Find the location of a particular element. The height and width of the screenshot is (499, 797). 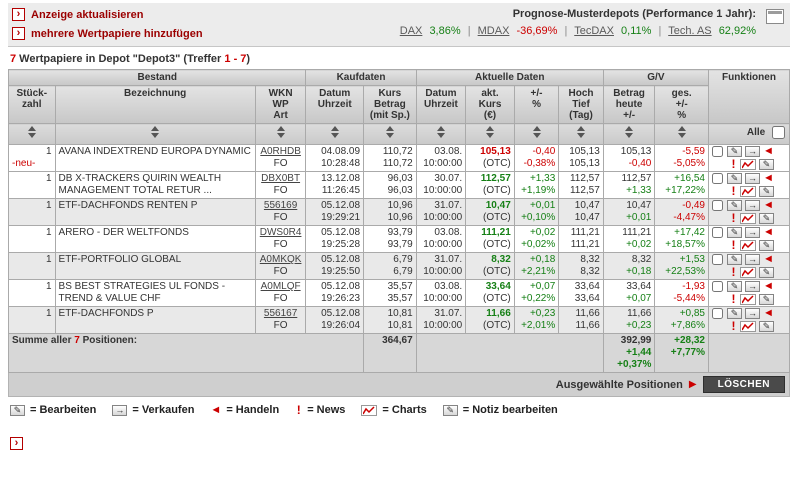

current-price-cell: 8,32 (OTC) is located at coordinates (490, 266).